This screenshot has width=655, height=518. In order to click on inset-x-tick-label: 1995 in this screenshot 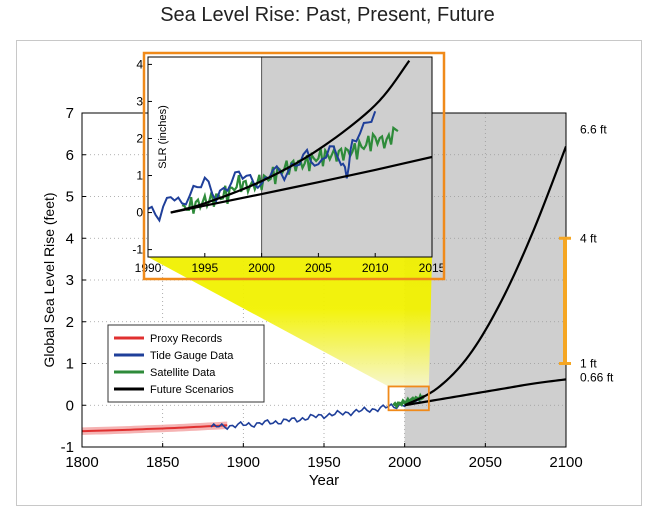, I will do `click(204, 268)`.